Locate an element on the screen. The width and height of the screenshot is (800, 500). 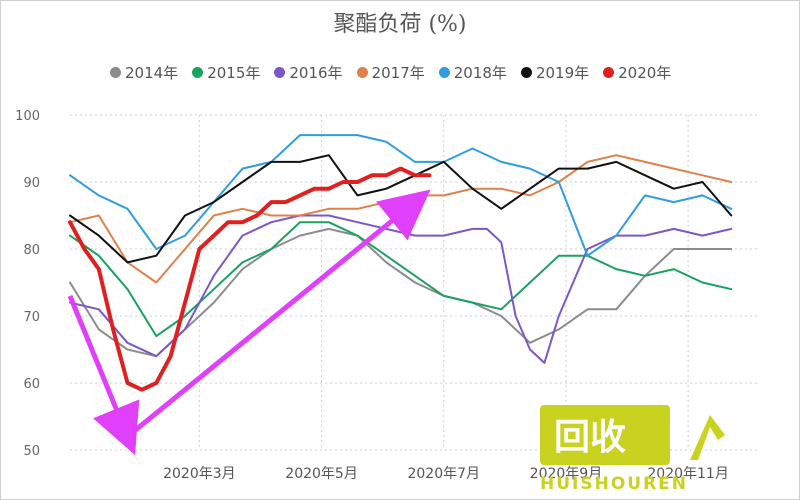
watermark-badge is located at coordinates (605, 435).